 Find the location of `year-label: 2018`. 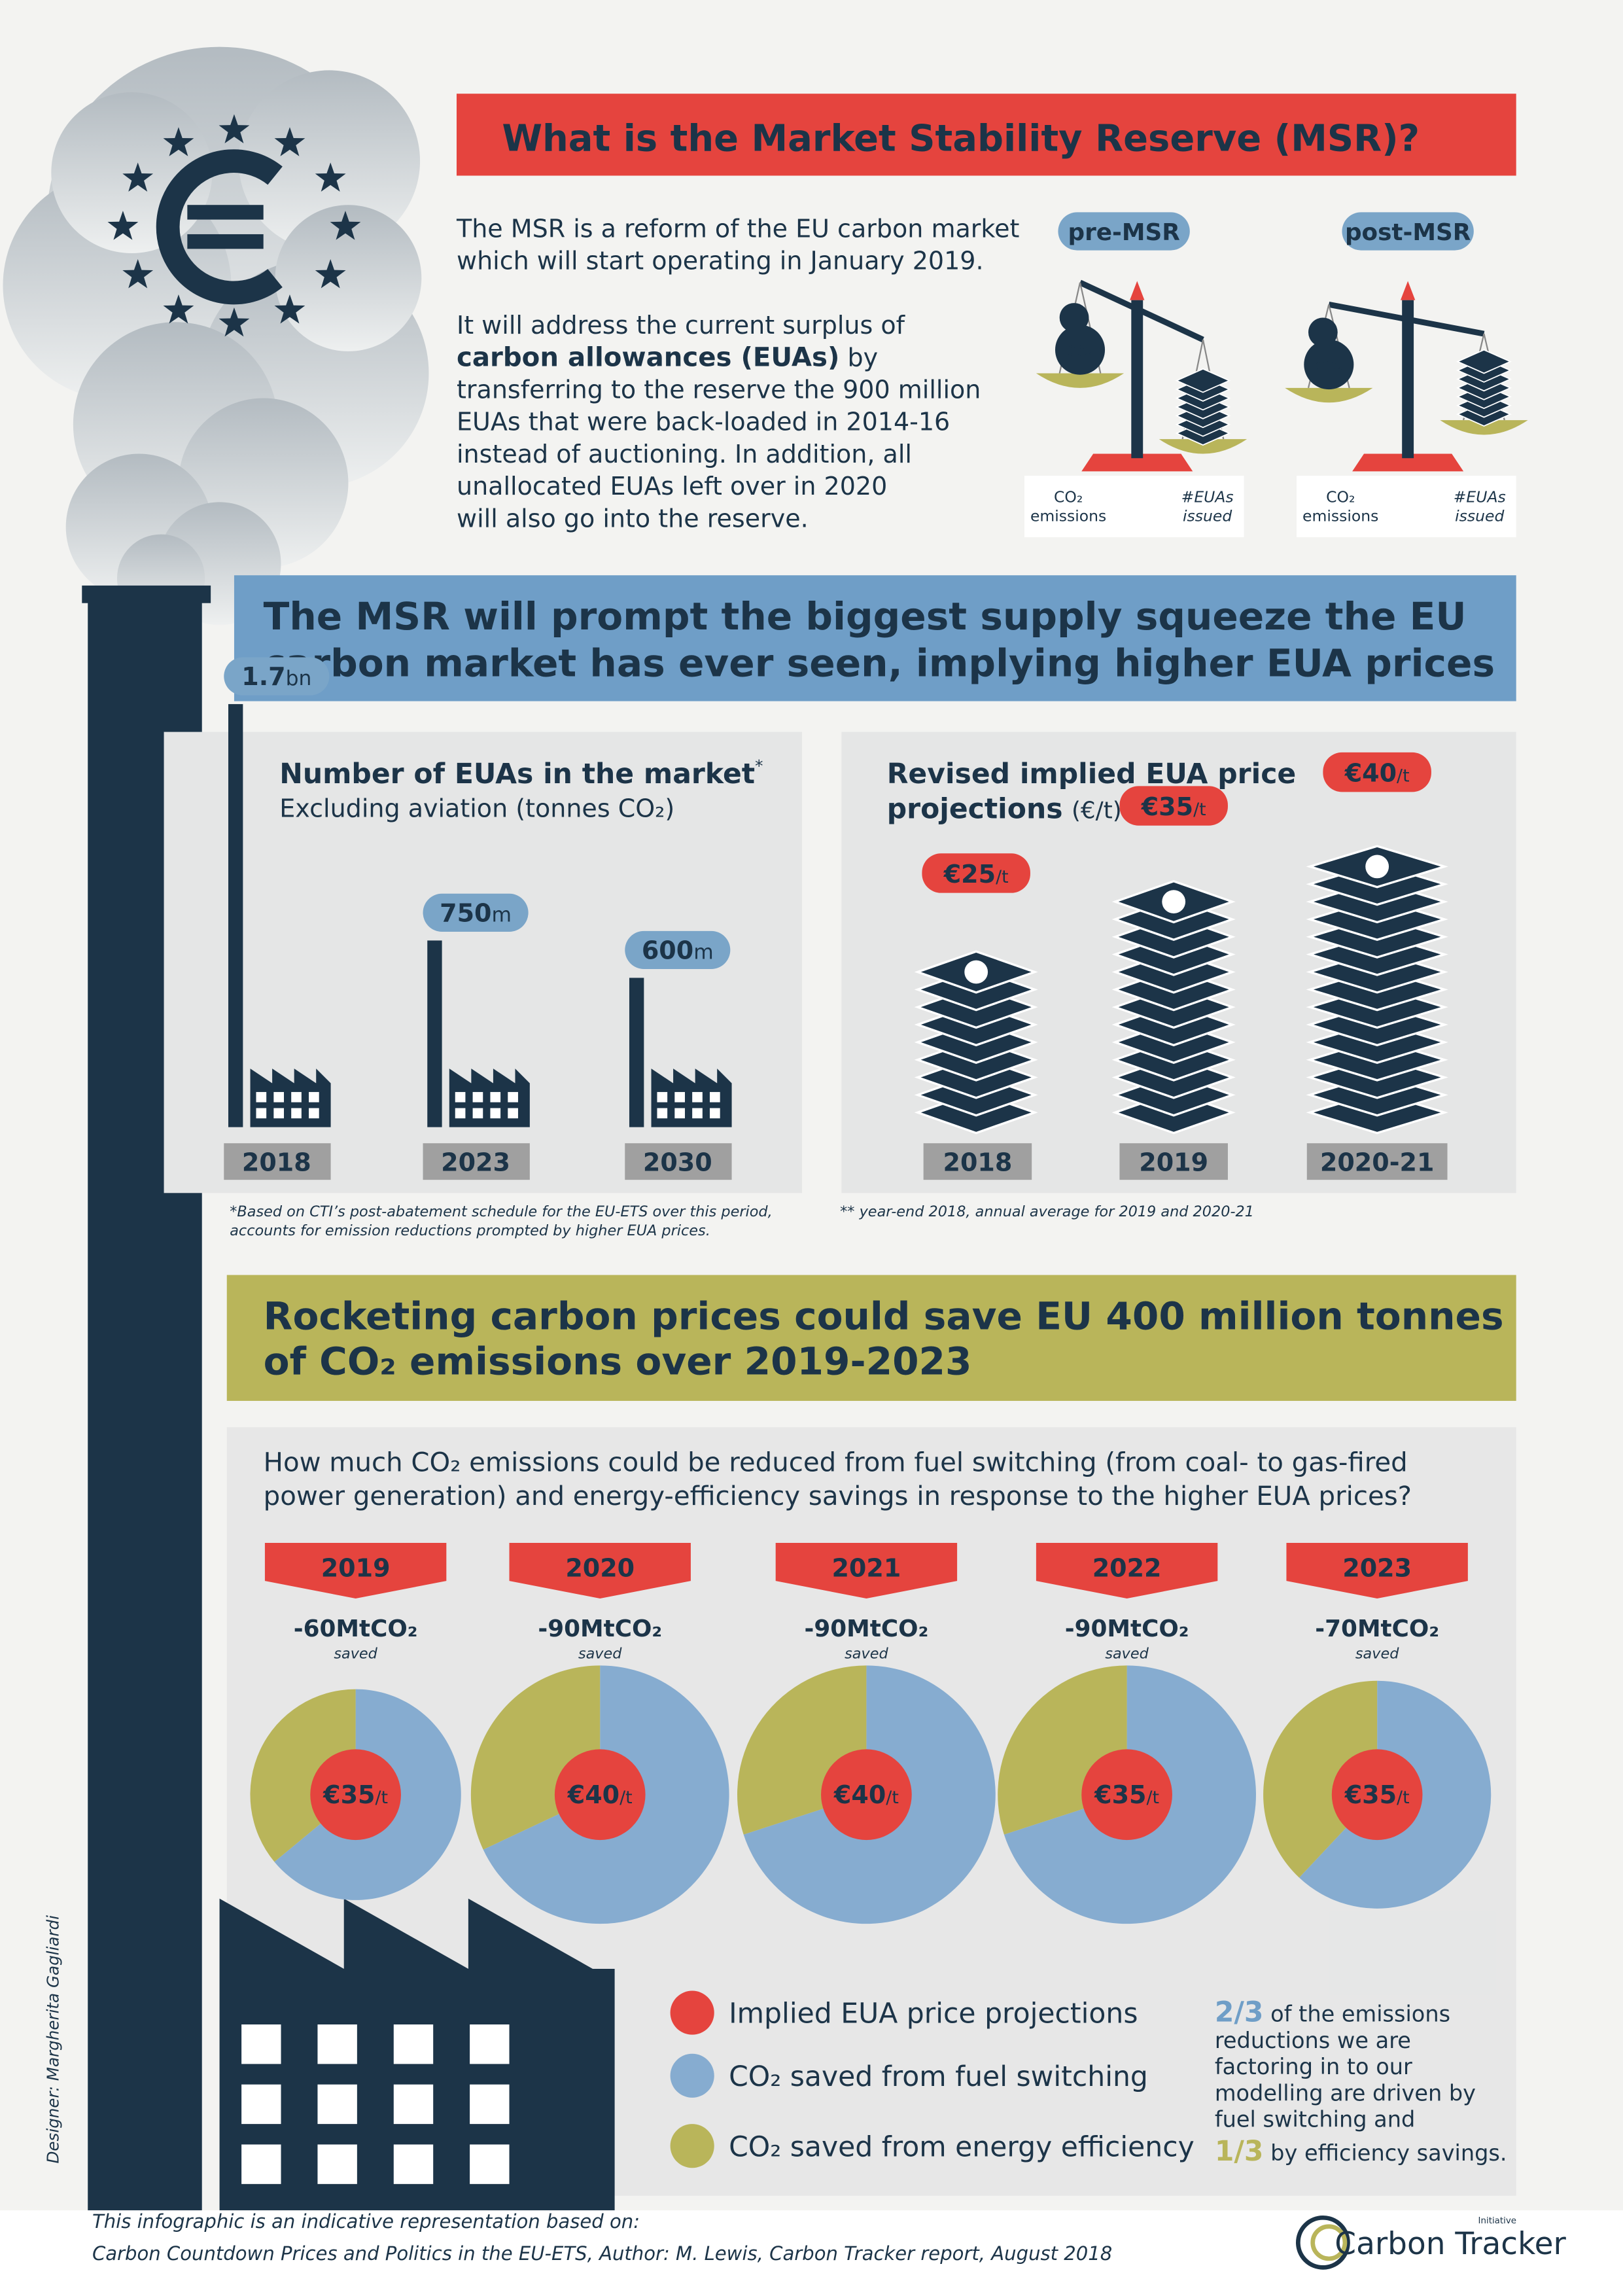

year-label: 2018 is located at coordinates (277, 1162).